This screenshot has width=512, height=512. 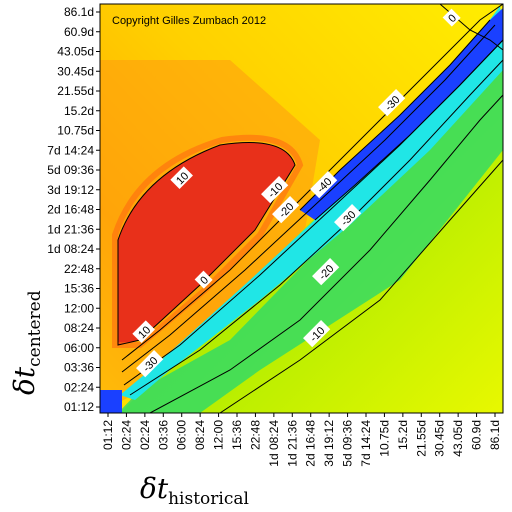 What do you see at coordinates (384, 438) in the screenshot?
I see `x-tick-label: 10.75d` at bounding box center [384, 438].